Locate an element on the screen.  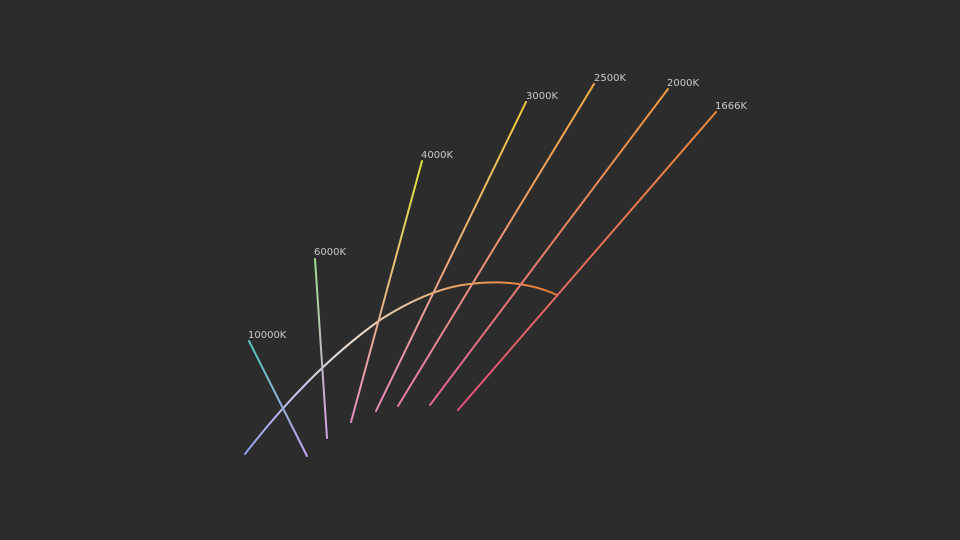
isotherm-label-3000k: 3000K is located at coordinates (542, 96).